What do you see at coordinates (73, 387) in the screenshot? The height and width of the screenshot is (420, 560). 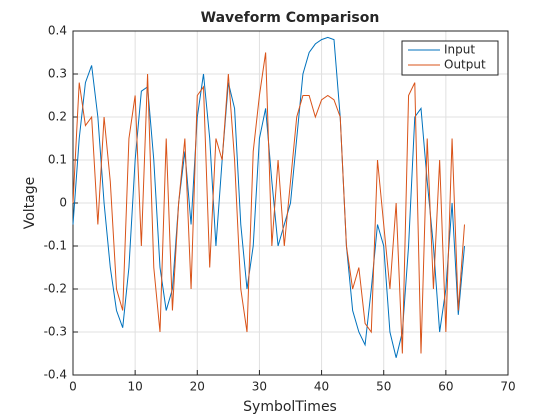 I see `x-tick-label: 0` at bounding box center [73, 387].